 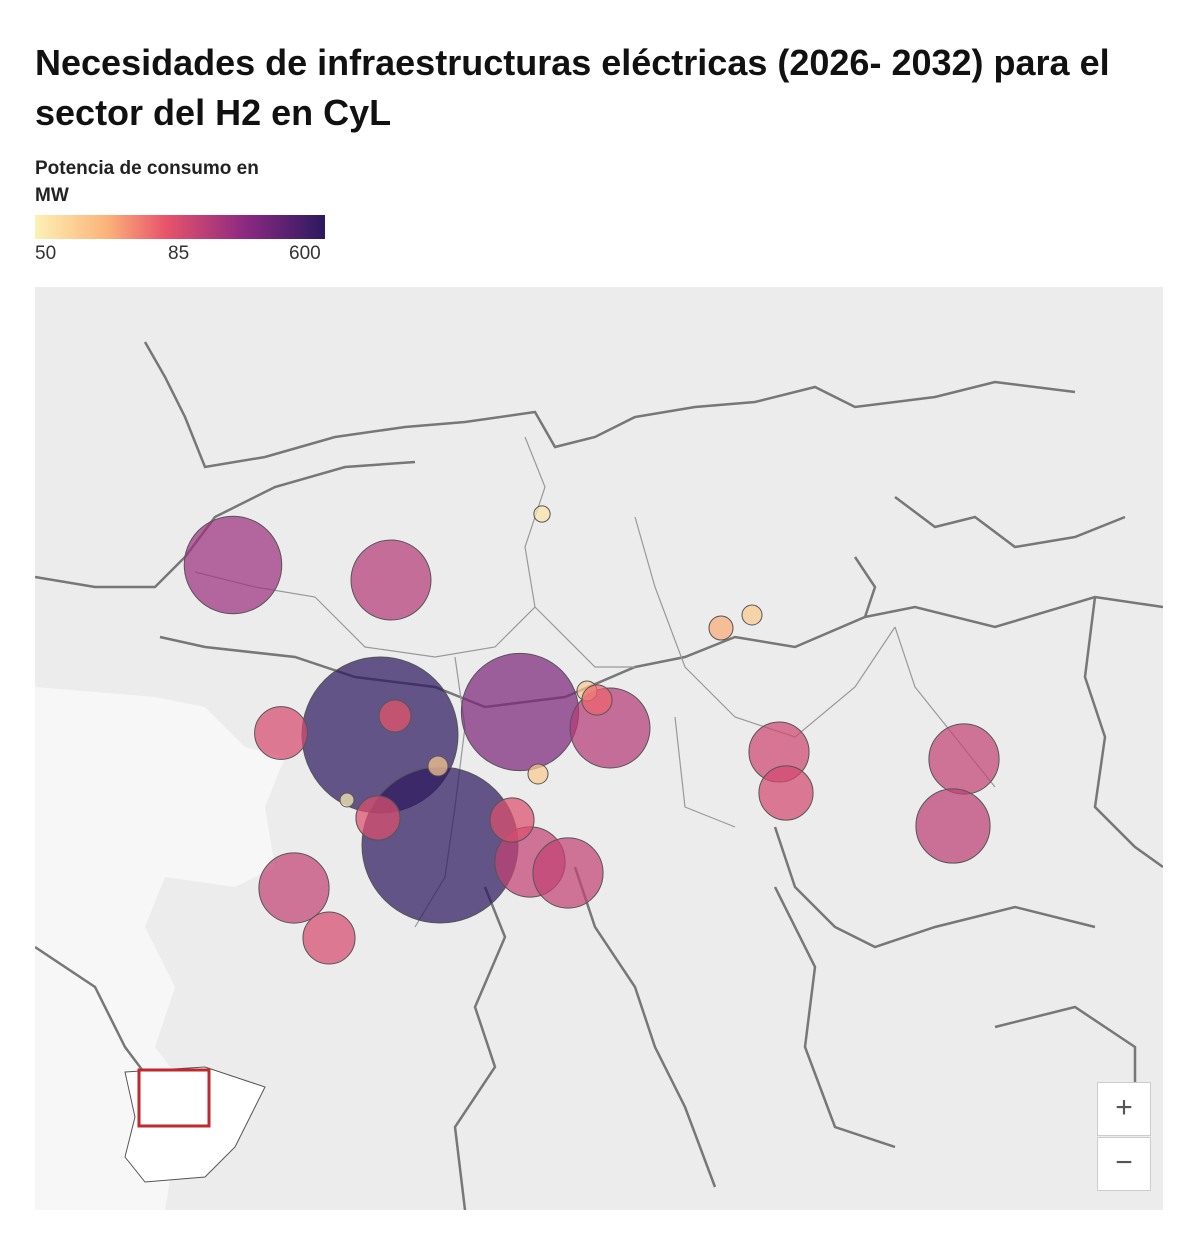 What do you see at coordinates (180, 227) in the screenshot?
I see `legend-gradient` at bounding box center [180, 227].